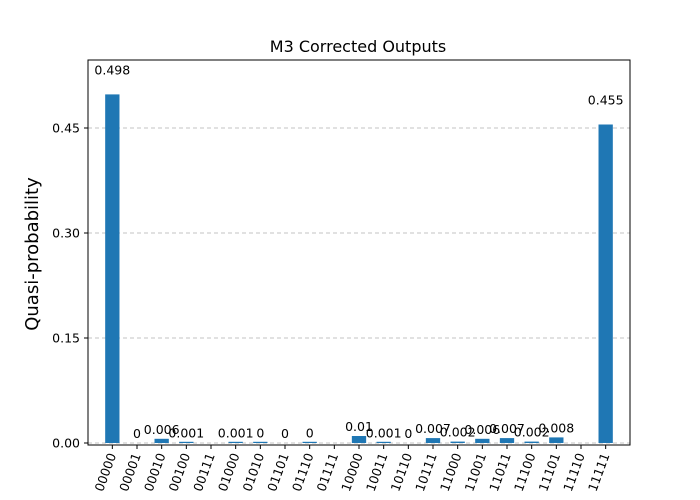  Describe the element at coordinates (606, 100) in the screenshot. I see `data-label: 0.455` at that location.